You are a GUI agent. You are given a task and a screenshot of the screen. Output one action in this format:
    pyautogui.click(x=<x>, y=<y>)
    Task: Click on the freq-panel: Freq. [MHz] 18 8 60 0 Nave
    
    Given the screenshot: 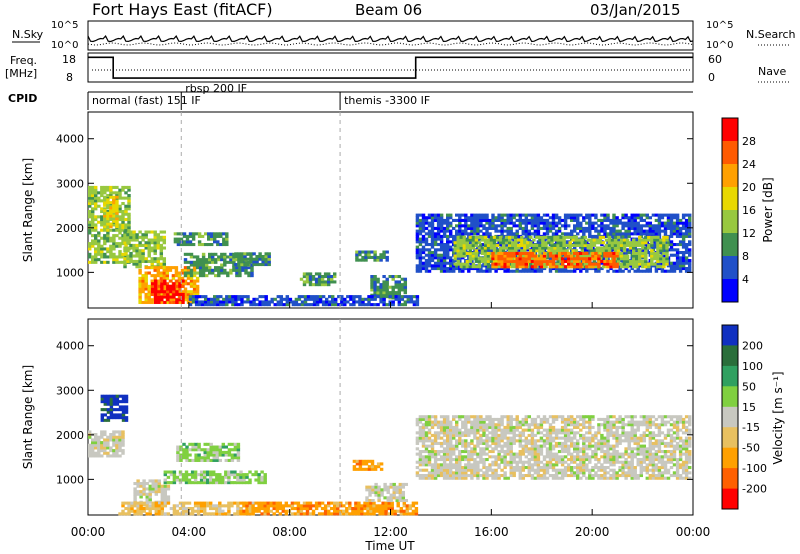 What is the action you would take?
    pyautogui.click(x=397, y=68)
    